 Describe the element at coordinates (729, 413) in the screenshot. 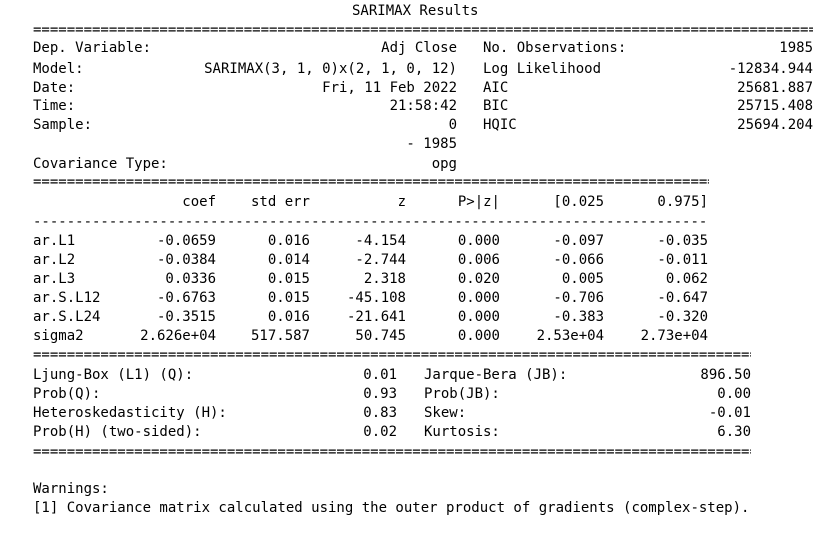

I see `diag-right-value: -0.01` at that location.